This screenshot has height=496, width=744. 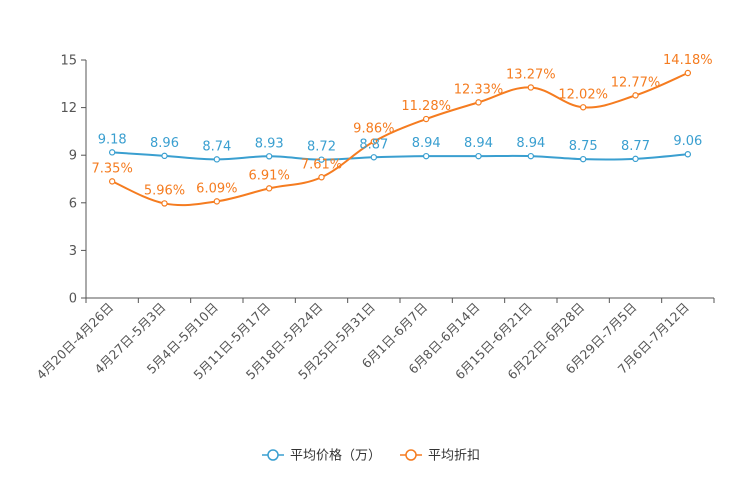 I want to click on data-label: 5.96%, so click(x=164, y=190).